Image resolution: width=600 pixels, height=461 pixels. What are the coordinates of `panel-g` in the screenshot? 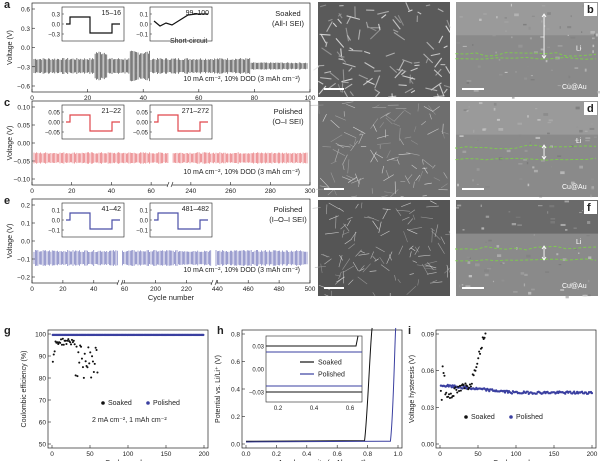 It's located at (128, 389).